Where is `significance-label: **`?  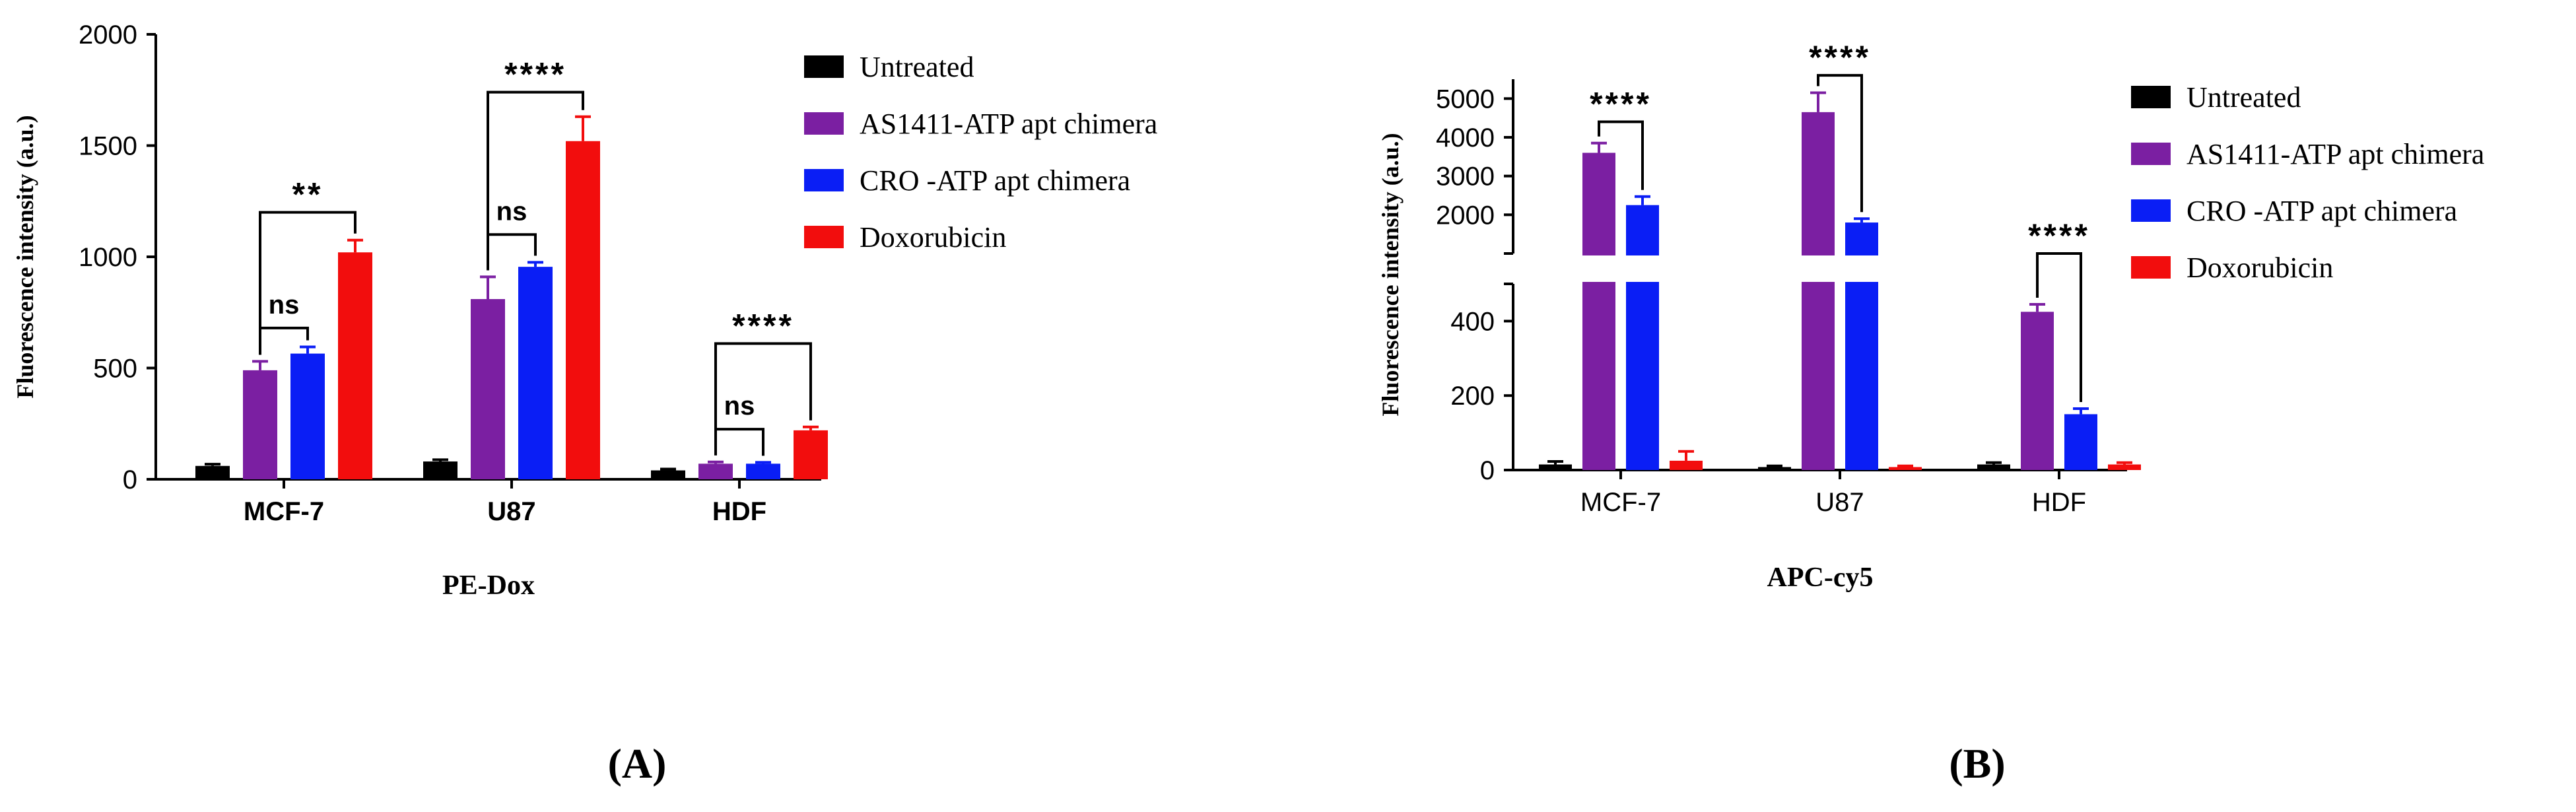
significance-label: ** is located at coordinates (307, 195).